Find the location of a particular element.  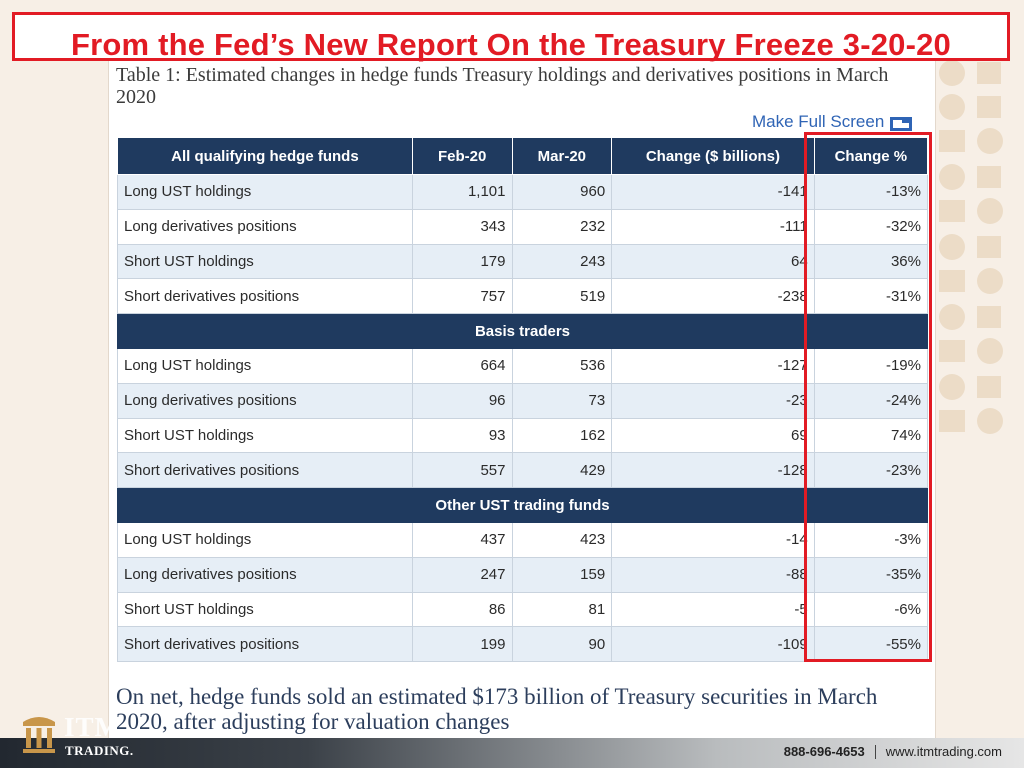

cell-change: -111 is located at coordinates (713, 226).